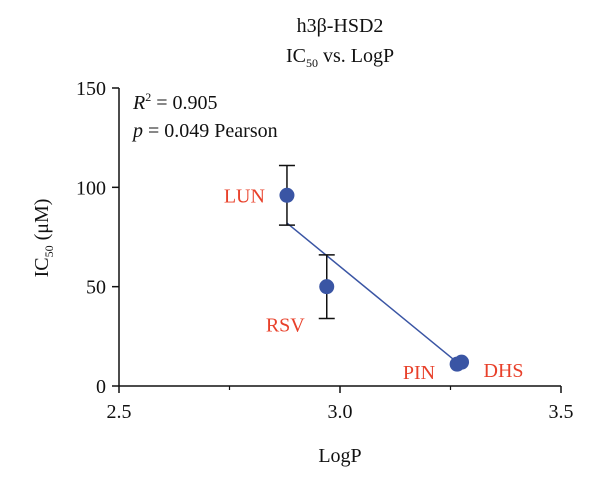 The image size is (600, 487). I want to click on y-tick-label: 0, so click(101, 387).